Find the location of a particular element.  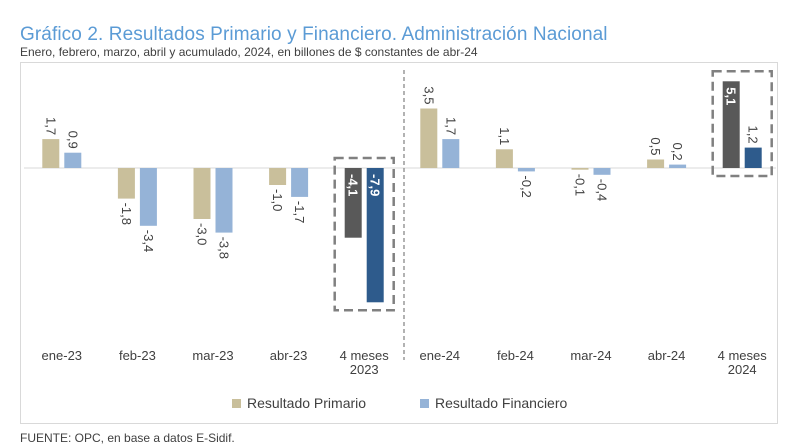

bar-primario-4-meses-2024 is located at coordinates (731, 124).